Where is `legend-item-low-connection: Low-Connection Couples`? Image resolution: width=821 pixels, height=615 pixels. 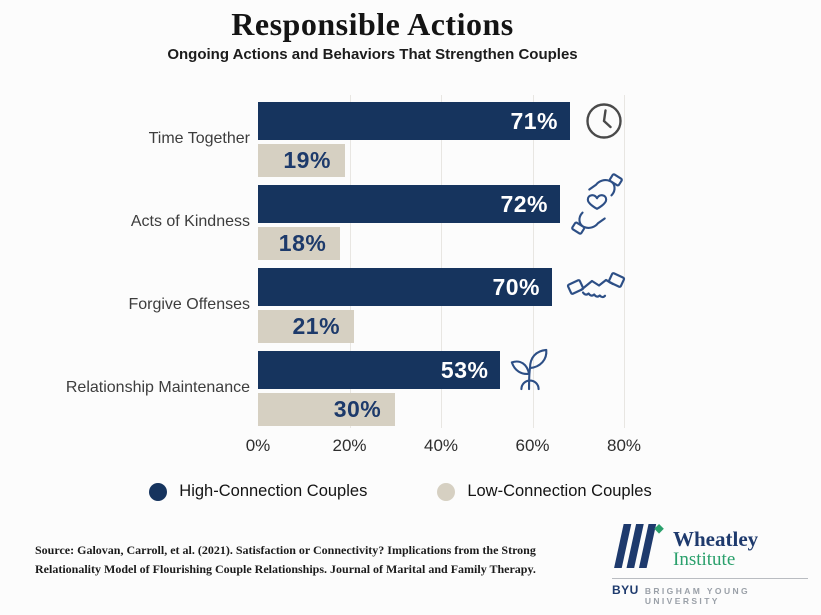
legend-item-low-connection: Low-Connection Couples is located at coordinates (544, 491).